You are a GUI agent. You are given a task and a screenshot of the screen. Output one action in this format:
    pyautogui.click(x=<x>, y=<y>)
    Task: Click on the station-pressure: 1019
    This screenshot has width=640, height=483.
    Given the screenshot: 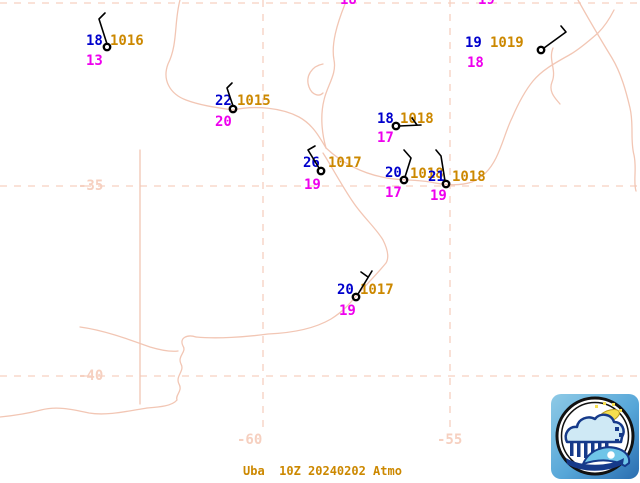 What is the action you would take?
    pyautogui.click(x=507, y=43)
    